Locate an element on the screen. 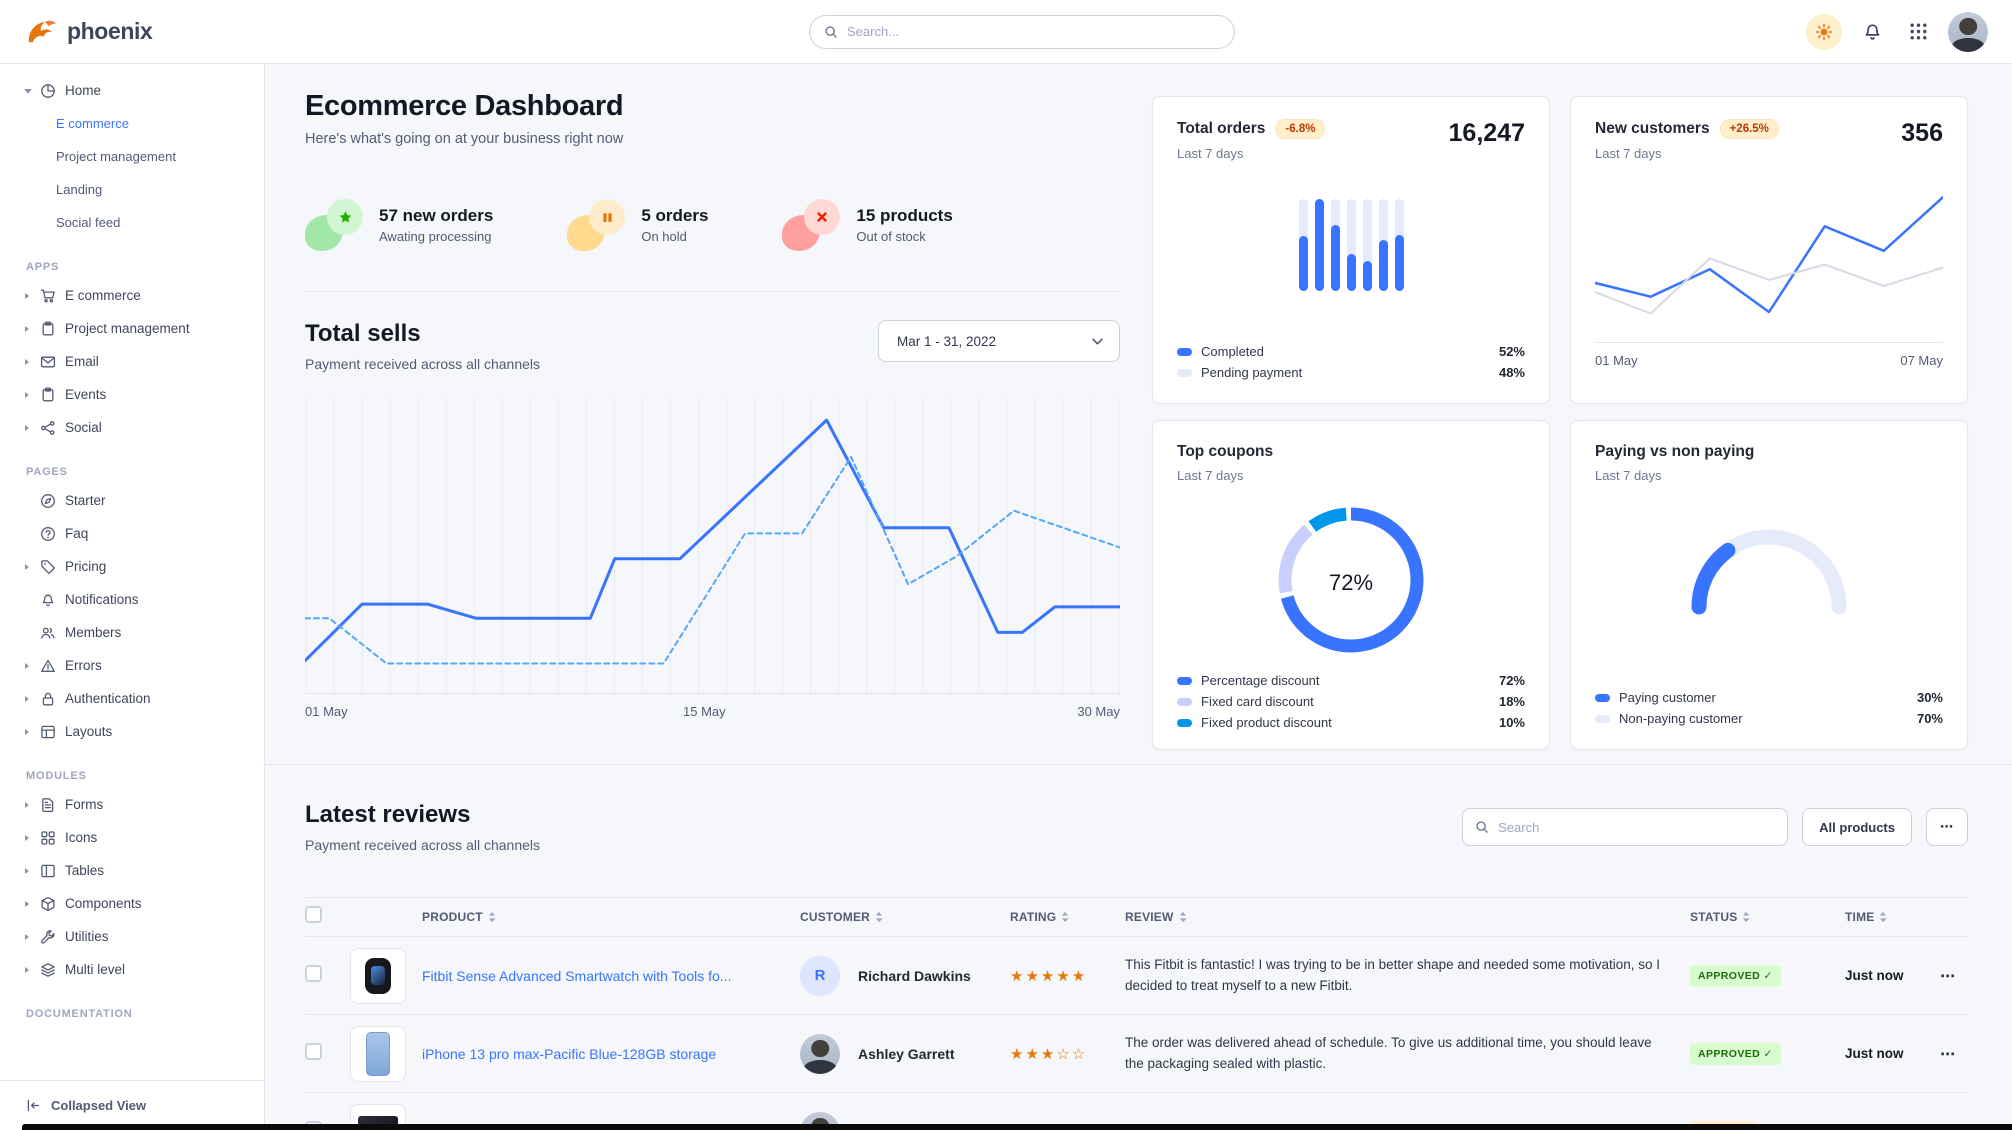  global-search is located at coordinates (1022, 31).